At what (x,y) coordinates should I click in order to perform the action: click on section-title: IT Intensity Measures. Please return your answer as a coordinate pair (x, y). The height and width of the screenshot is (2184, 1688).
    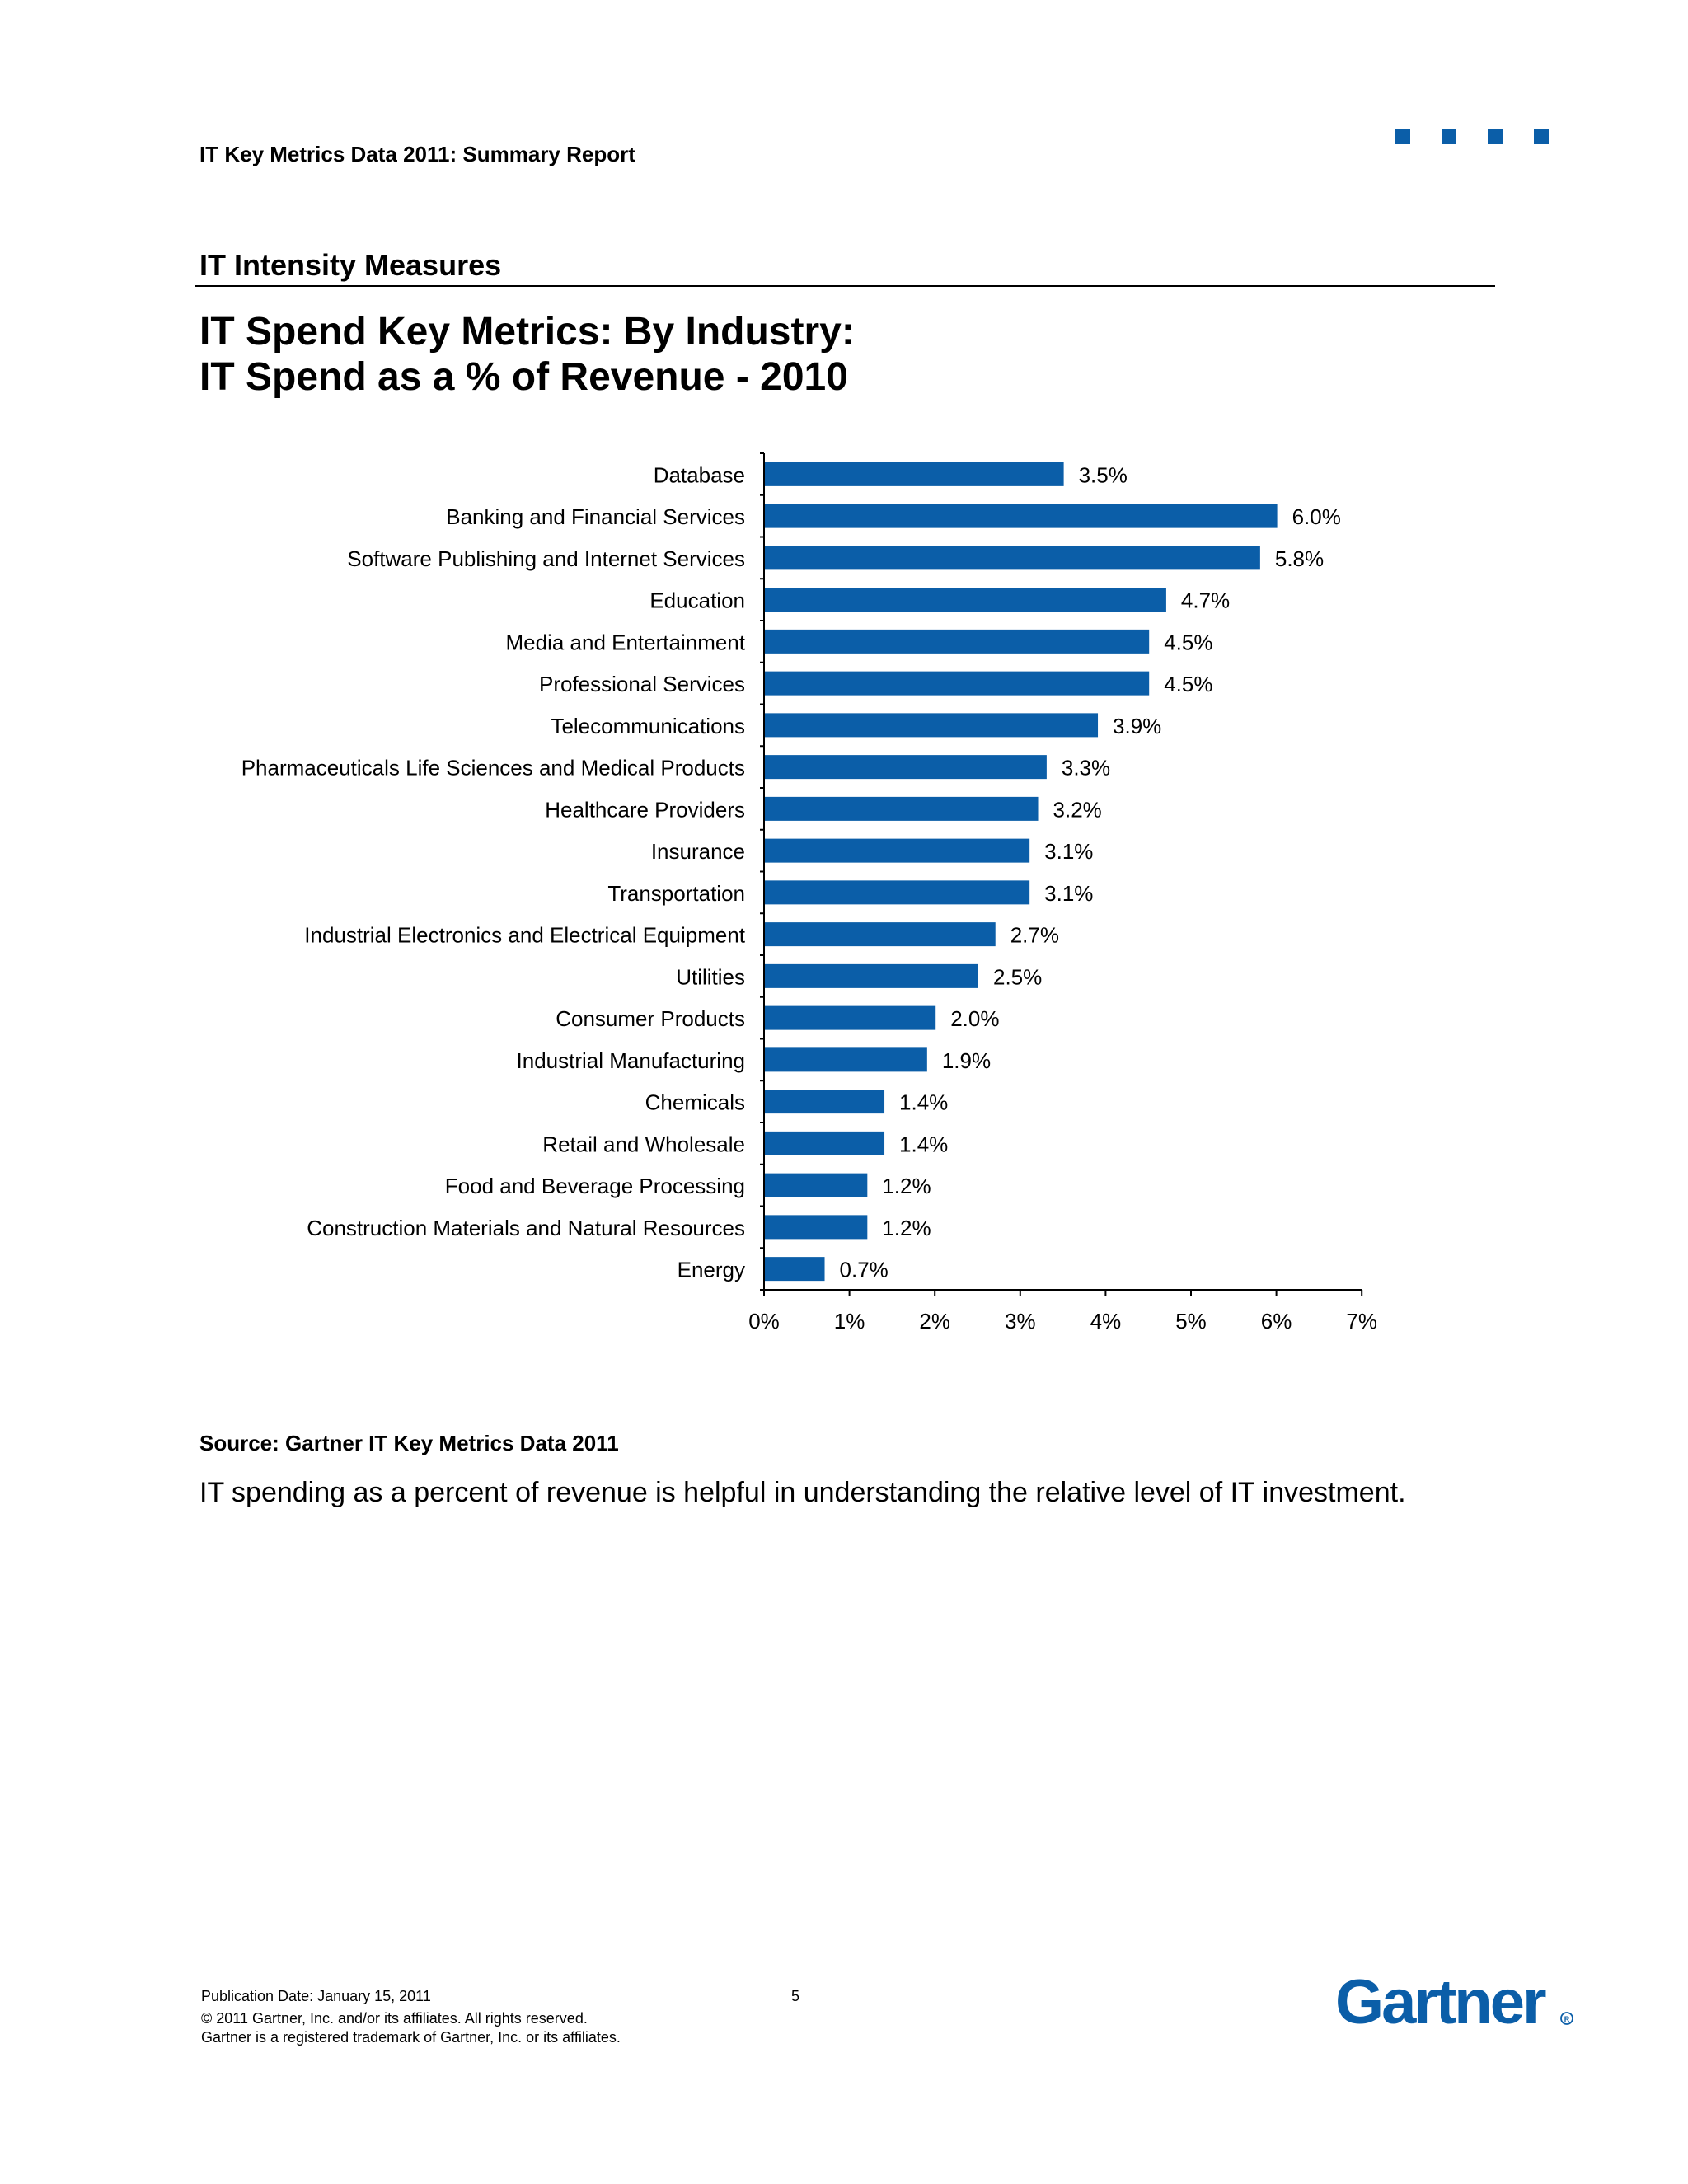
    Looking at the image, I should click on (350, 265).